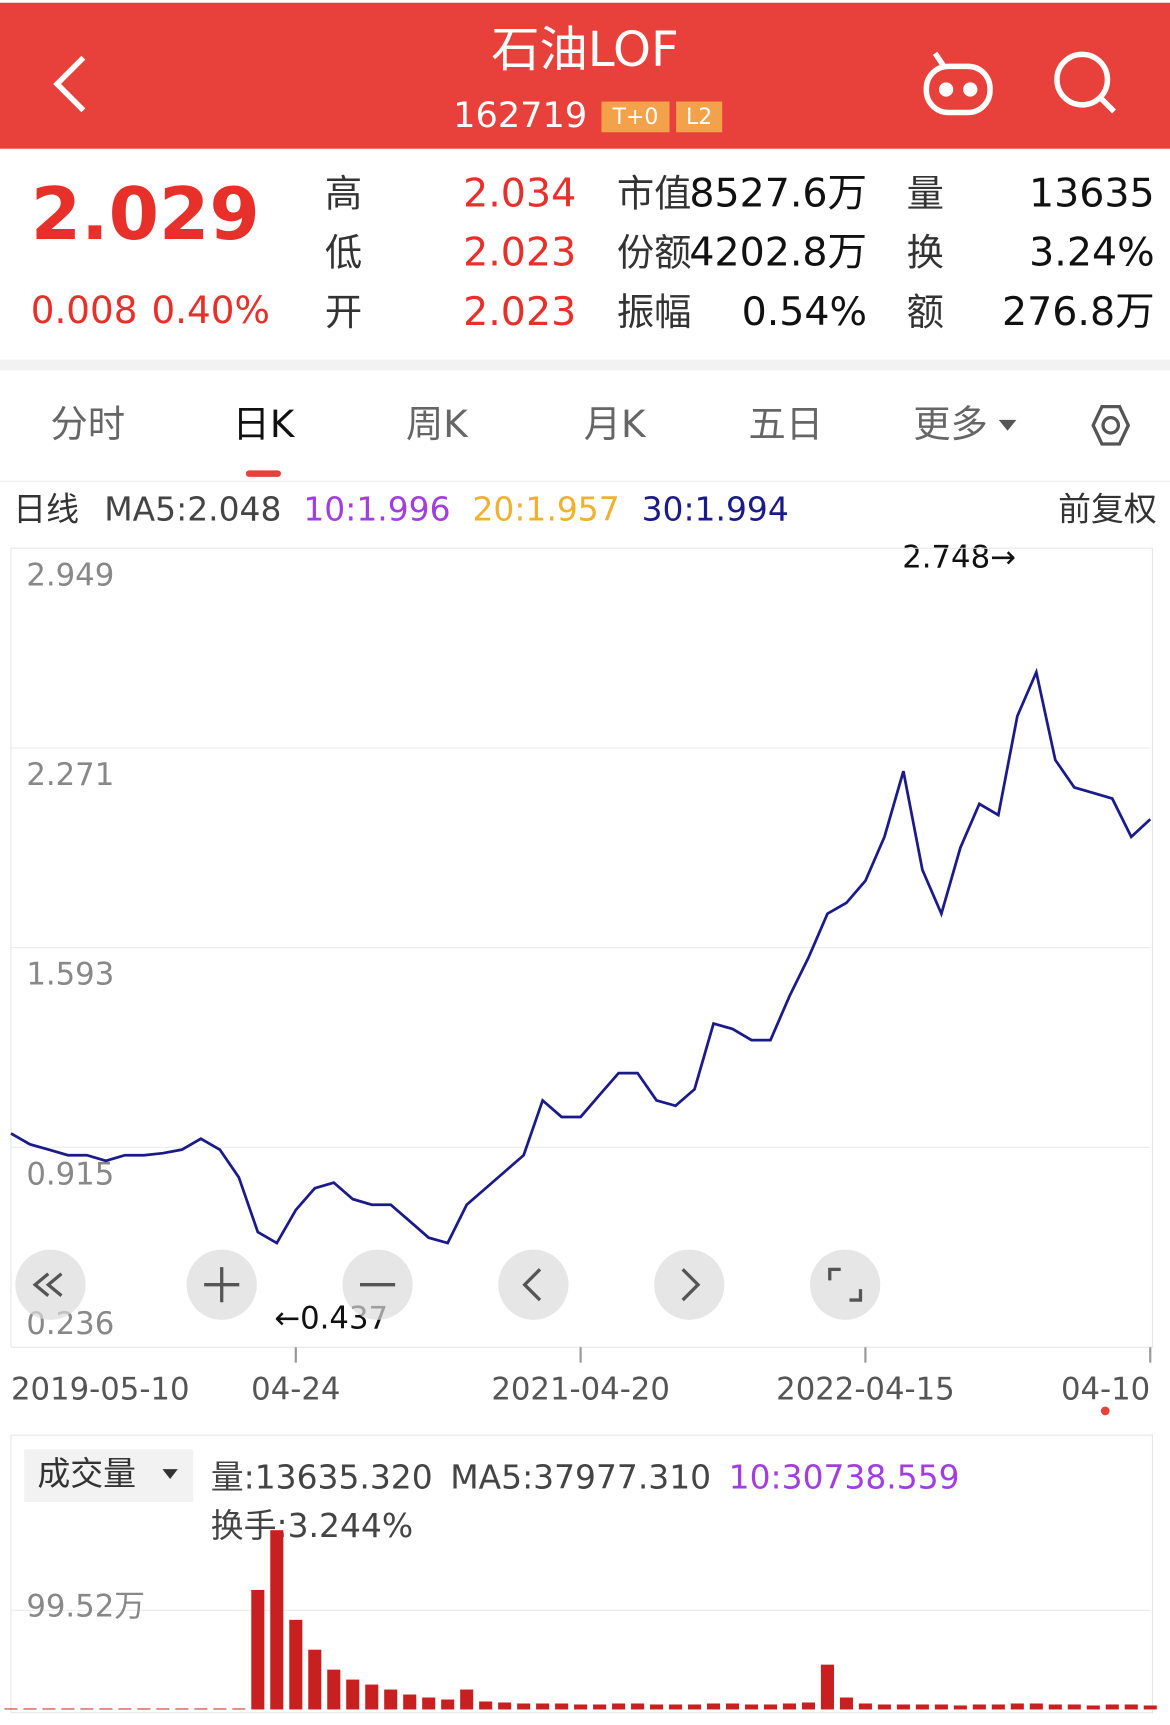 This screenshot has height=1725, width=1170. Describe the element at coordinates (88, 424) in the screenshot. I see `tab: 分时` at that location.